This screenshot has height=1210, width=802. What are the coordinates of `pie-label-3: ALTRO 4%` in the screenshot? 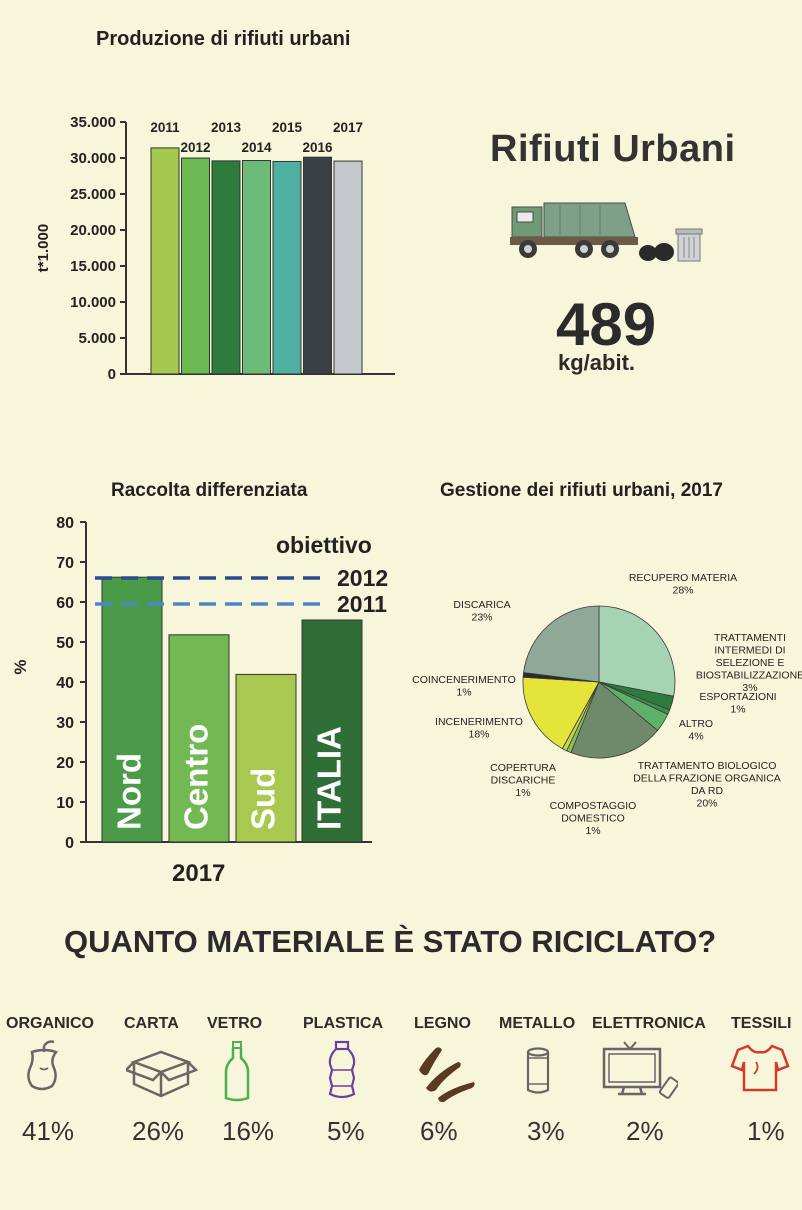 It's located at (696, 730).